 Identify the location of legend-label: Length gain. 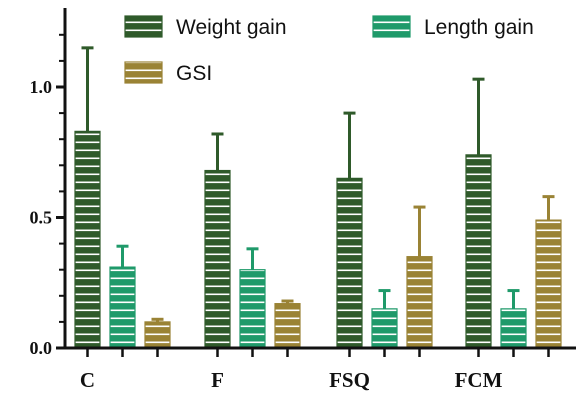
(479, 27).